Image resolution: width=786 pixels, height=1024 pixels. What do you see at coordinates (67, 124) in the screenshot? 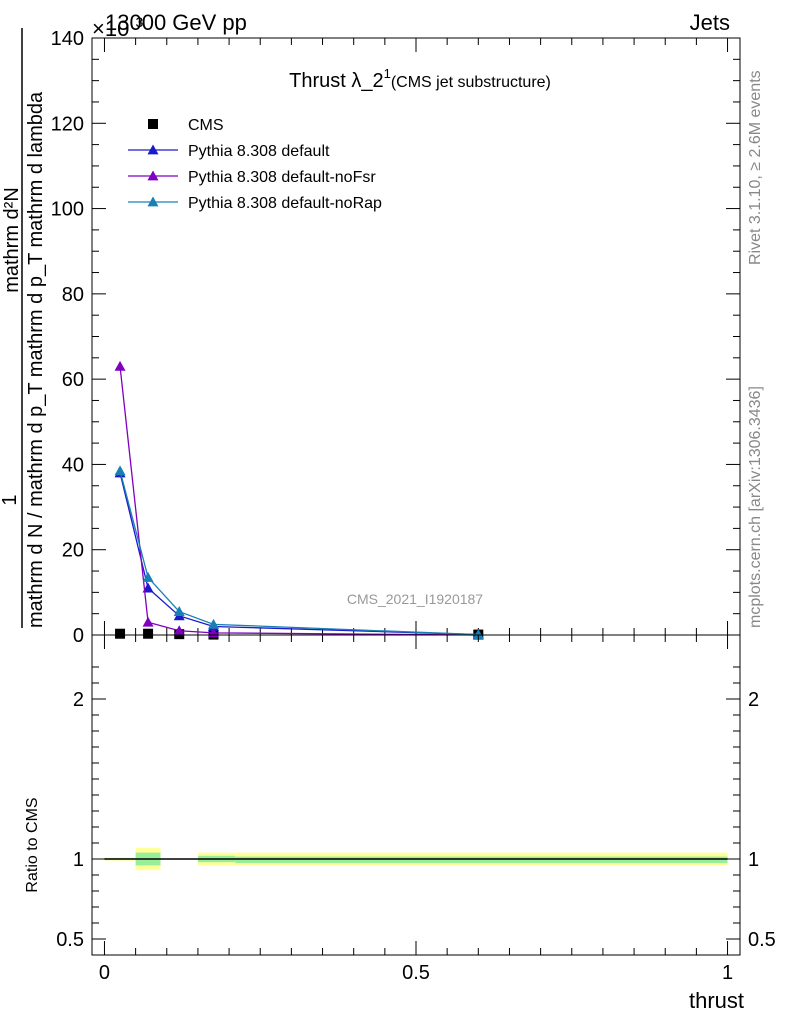
I see `main-y-tick-label: 120` at bounding box center [67, 124].